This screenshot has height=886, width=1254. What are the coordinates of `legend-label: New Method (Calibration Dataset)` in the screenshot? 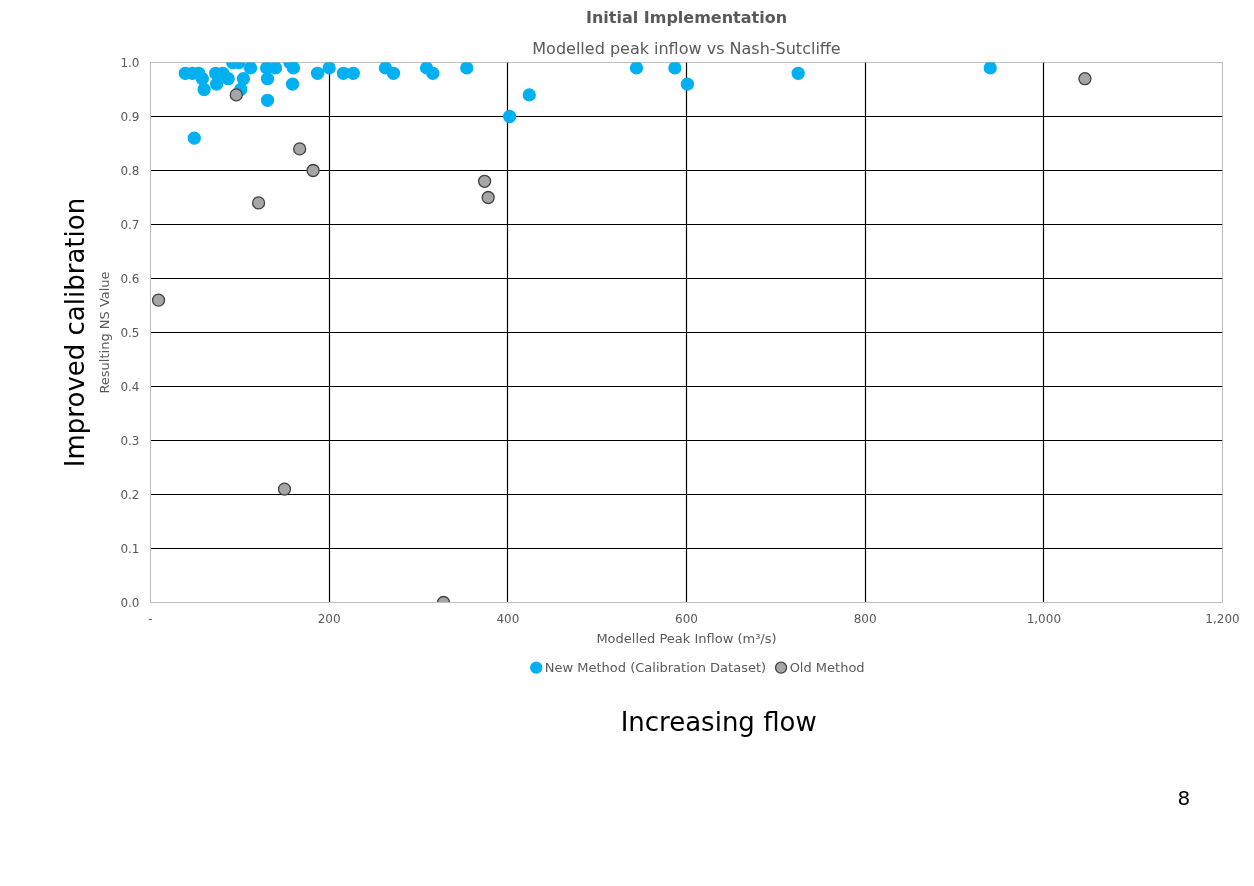 It's located at (655, 668).